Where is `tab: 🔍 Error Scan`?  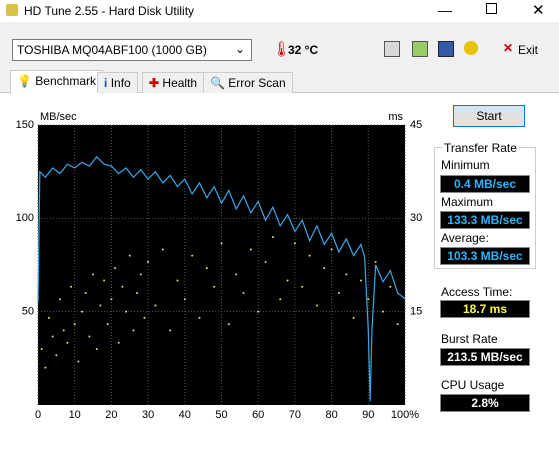
tab: 🔍 Error Scan is located at coordinates (248, 82).